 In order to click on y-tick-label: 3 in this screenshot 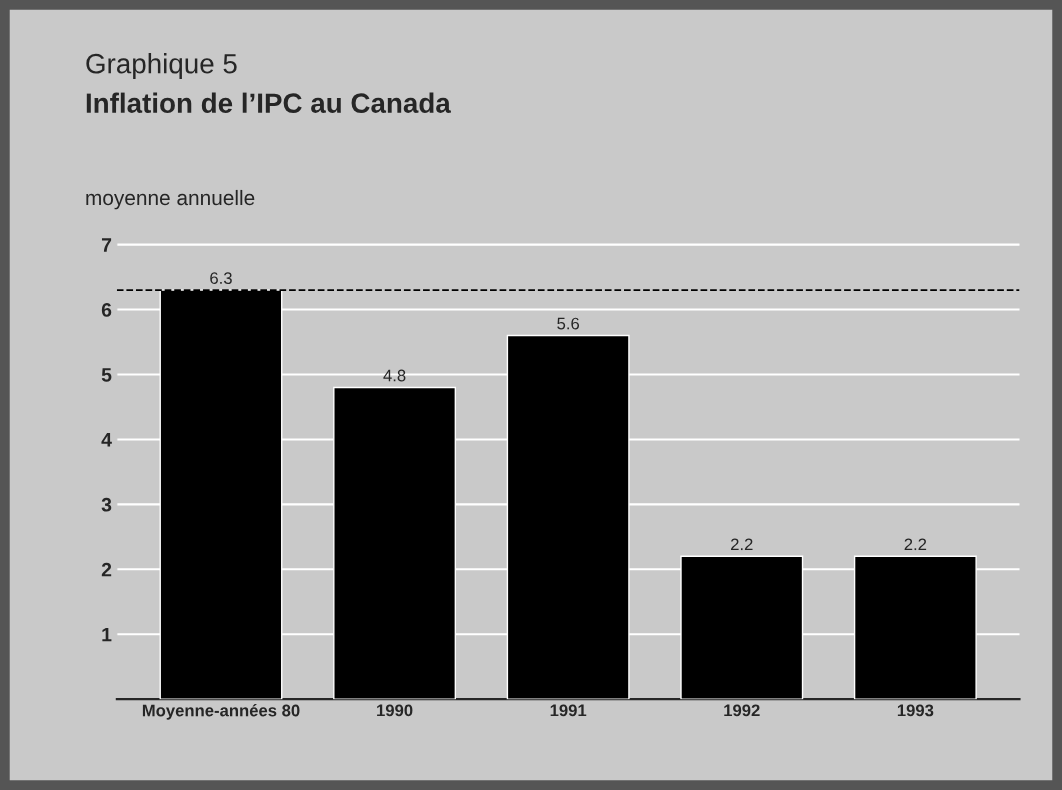, I will do `click(106, 504)`.